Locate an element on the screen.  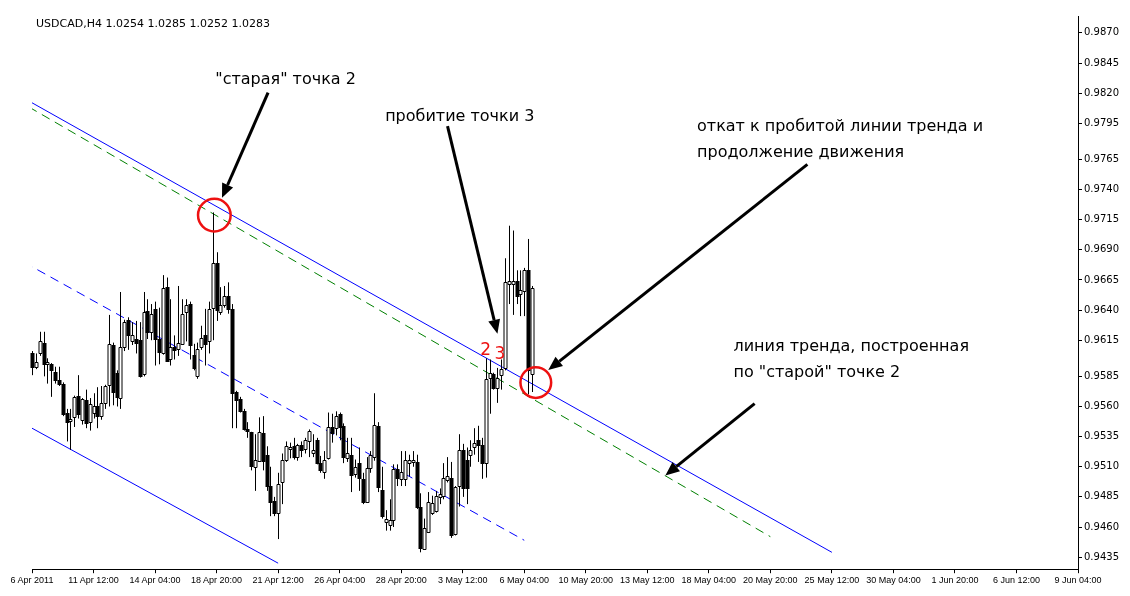
x-tick-label: 26 Apr 04:00 is located at coordinates (340, 580).